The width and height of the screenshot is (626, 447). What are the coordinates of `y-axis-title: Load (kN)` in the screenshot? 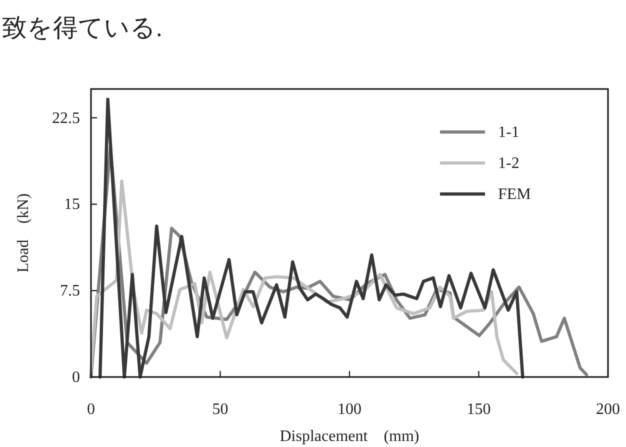 It's located at (23, 233).